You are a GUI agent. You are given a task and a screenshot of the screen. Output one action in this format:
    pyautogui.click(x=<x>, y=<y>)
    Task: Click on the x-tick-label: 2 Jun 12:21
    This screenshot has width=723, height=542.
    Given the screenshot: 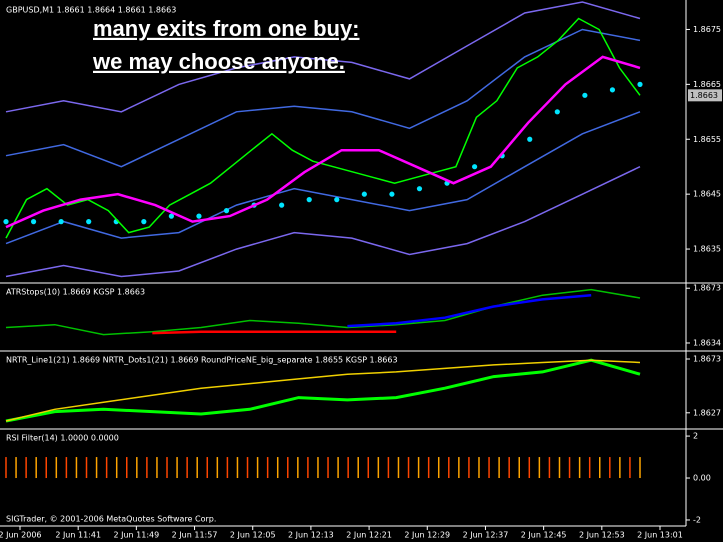 What is the action you would take?
    pyautogui.click(x=369, y=535)
    